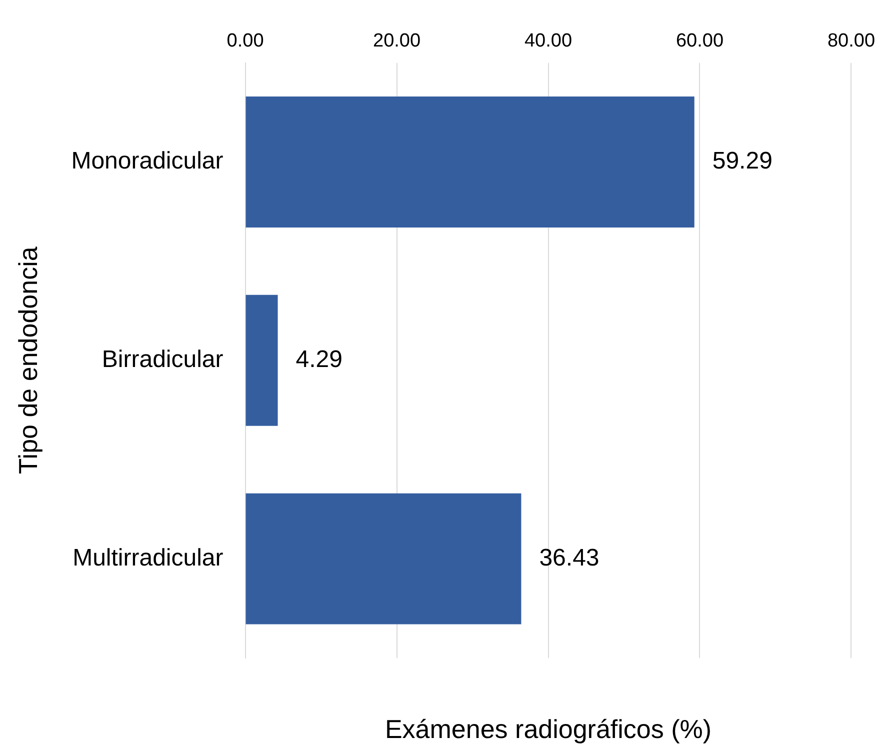  What do you see at coordinates (163, 360) in the screenshot?
I see `y-tick-label: Birradicular` at bounding box center [163, 360].